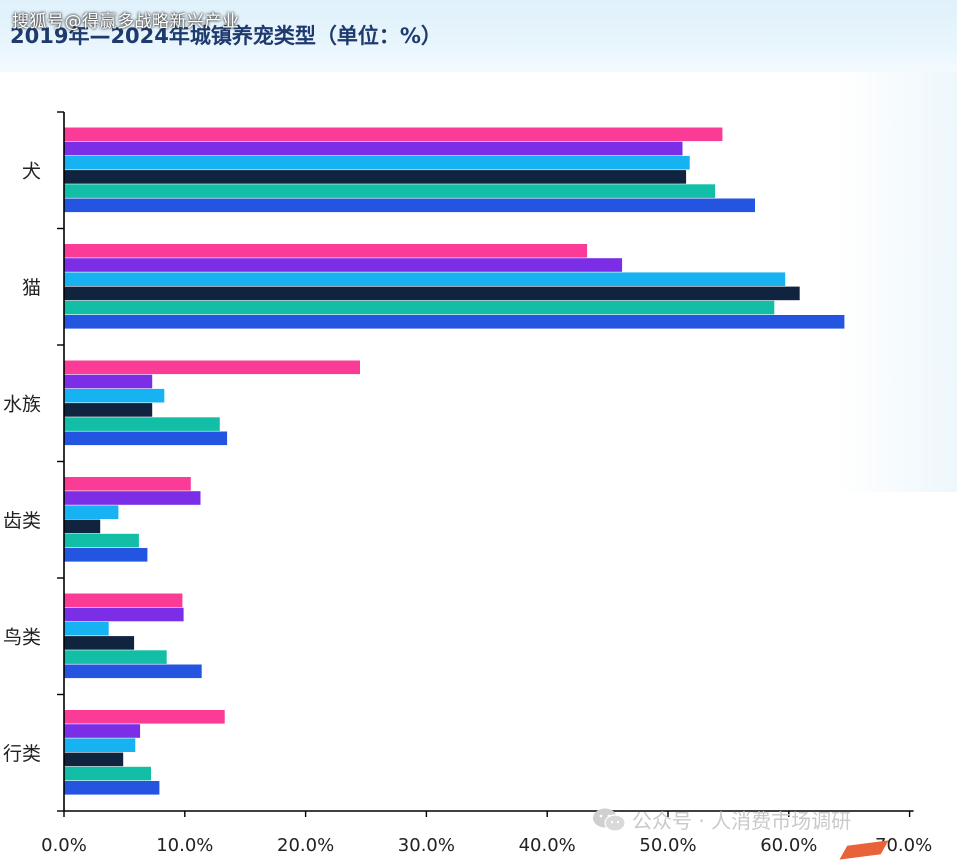  Describe the element at coordinates (547, 845) in the screenshot. I see `x-tick-label: 40.0%` at that location.